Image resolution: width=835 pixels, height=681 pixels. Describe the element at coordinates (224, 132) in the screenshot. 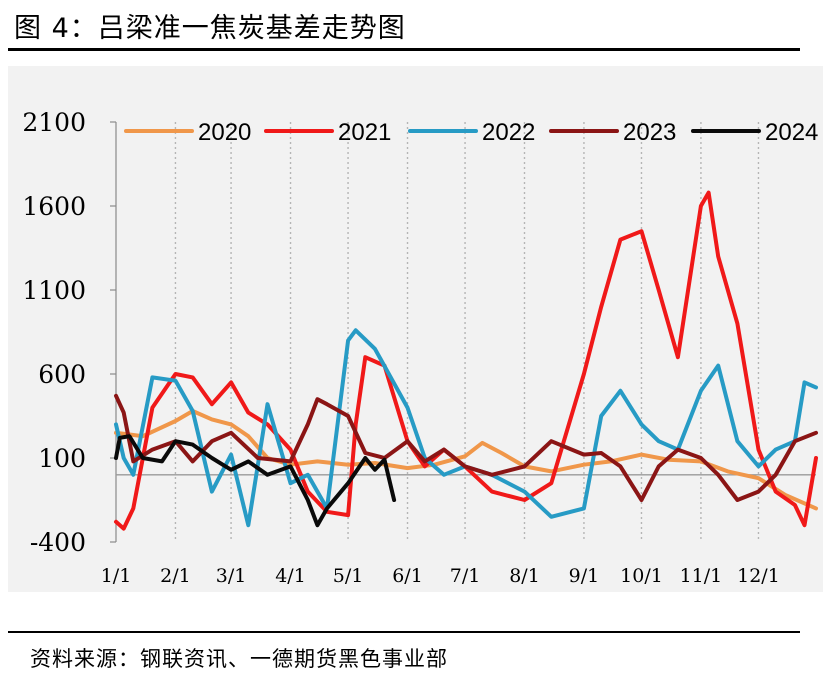

I see `legend-label-2020: 2020` at that location.